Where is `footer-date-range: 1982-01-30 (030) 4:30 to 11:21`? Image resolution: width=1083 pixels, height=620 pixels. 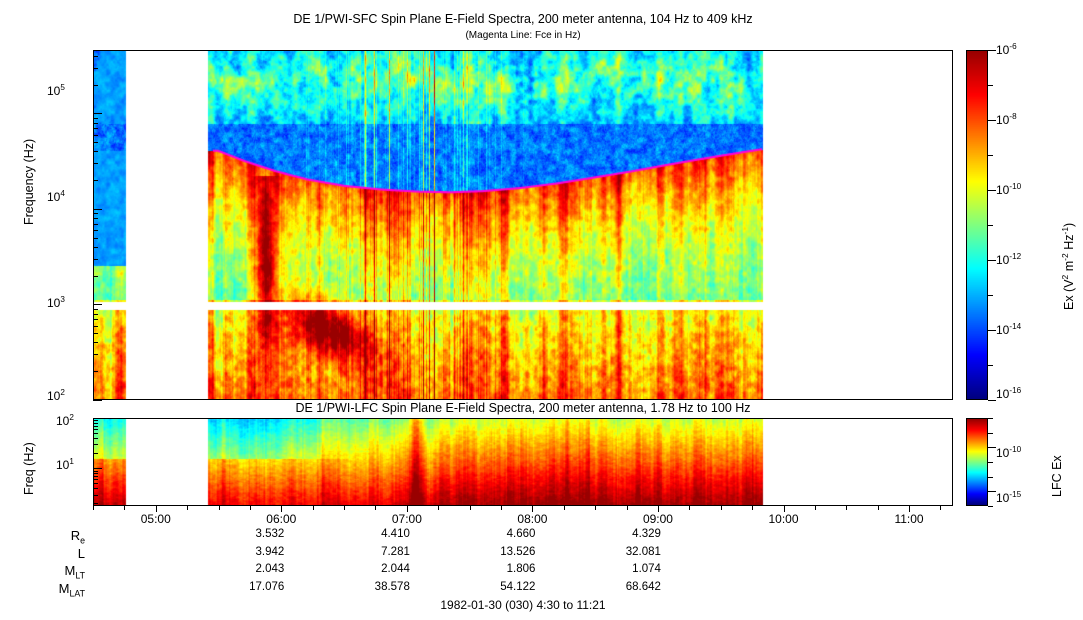
footer-date-range: 1982-01-30 (030) 4:30 to 11:21 is located at coordinates (523, 605).